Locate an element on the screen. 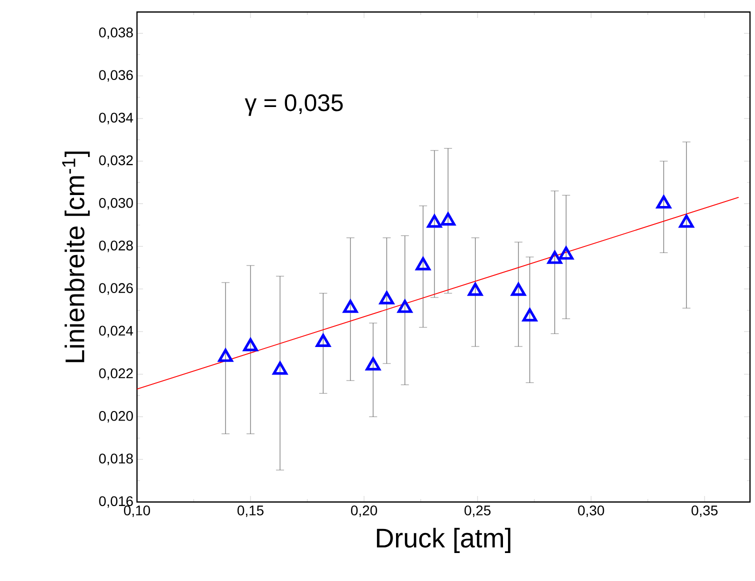 This screenshot has height=581, width=755. y-tick-label: 0,034 is located at coordinates (116, 118).